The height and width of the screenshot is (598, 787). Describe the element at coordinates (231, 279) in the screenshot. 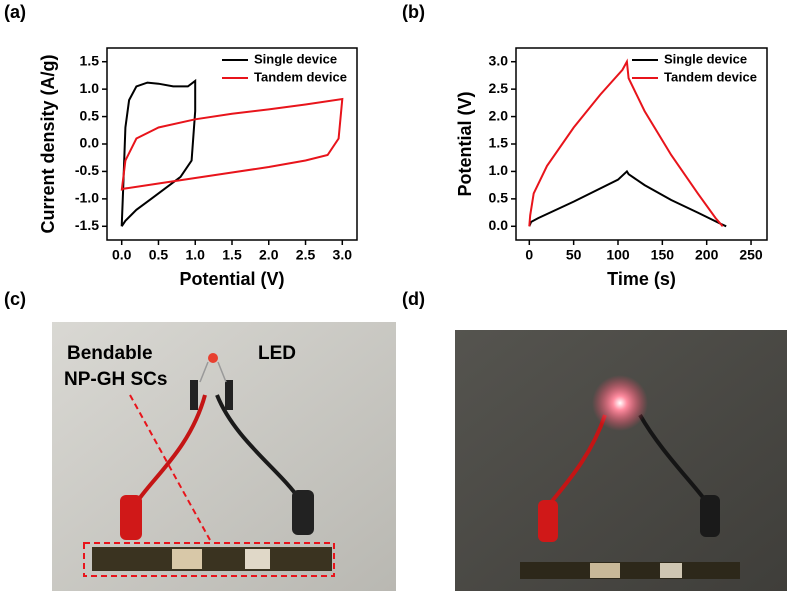

I see `x-axis-title: Potential (V)` at that location.